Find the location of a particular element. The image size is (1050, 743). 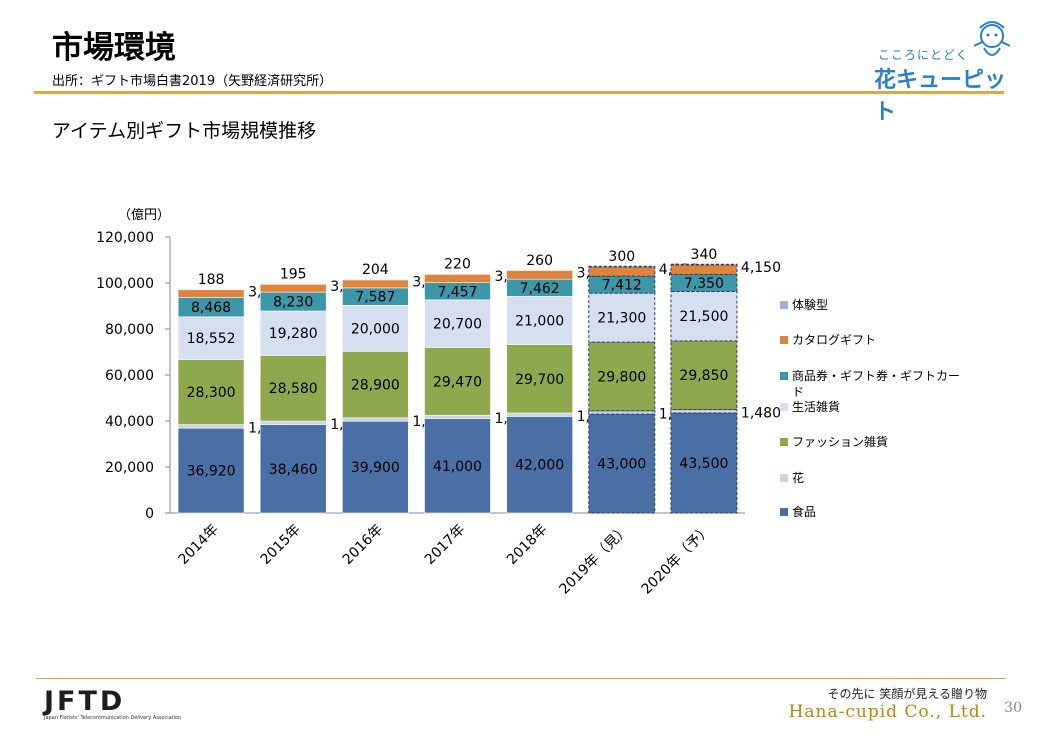

legend-label: ド is located at coordinates (798, 392).